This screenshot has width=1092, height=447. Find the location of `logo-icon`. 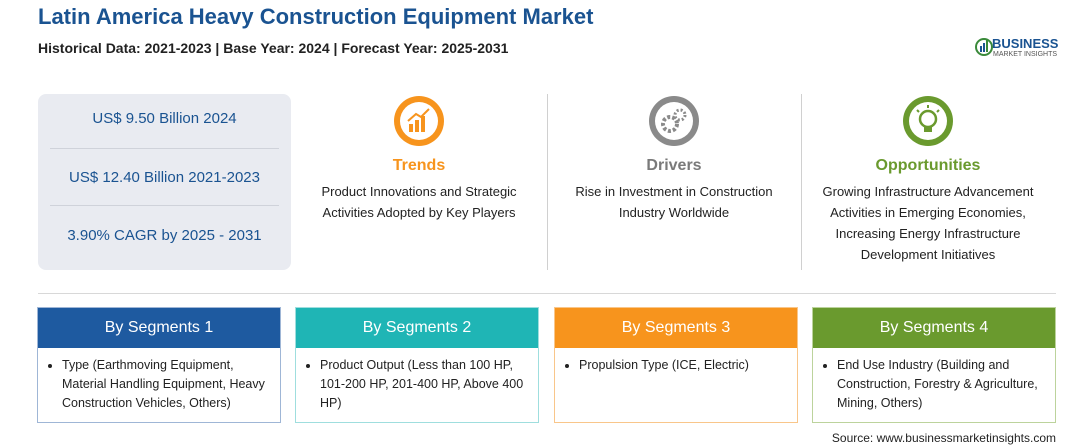

logo-icon is located at coordinates (984, 47).